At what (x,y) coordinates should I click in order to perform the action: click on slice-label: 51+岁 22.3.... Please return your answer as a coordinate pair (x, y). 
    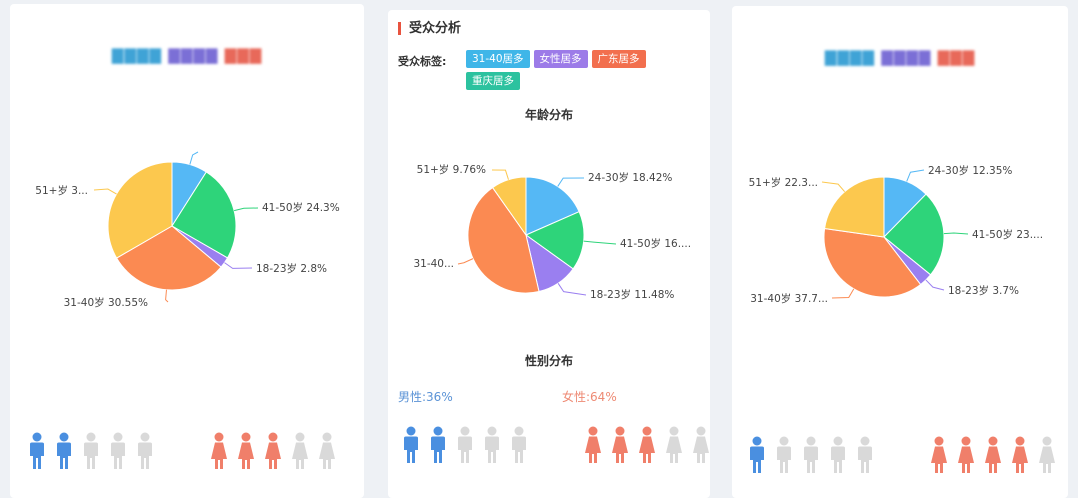
    Looking at the image, I should click on (783, 182).